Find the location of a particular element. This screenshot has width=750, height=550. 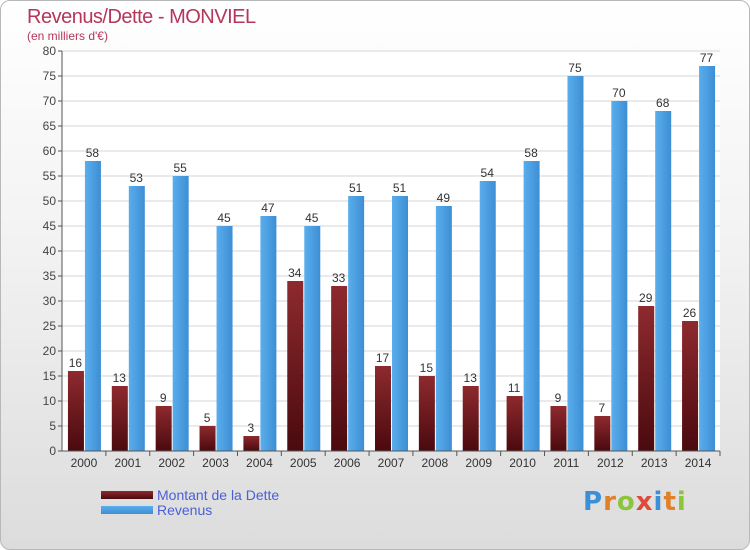

x-tick-label-2000: 2000 is located at coordinates (84, 463).